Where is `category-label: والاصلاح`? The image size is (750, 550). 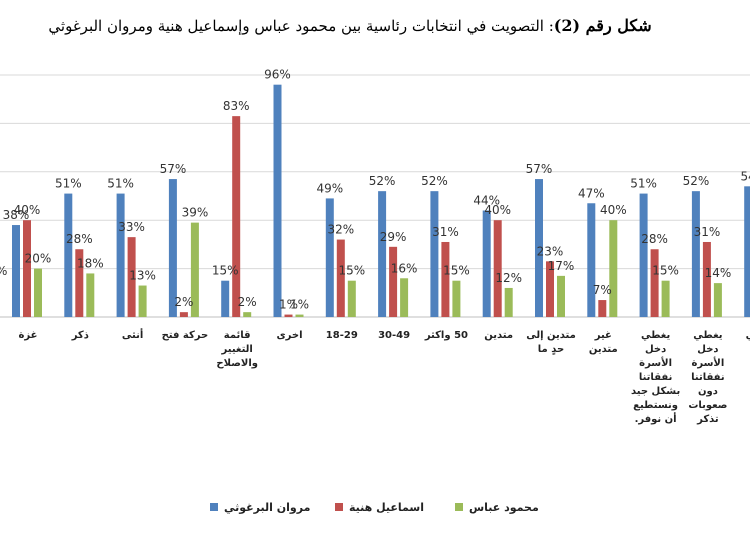
category-label: والاصلاح is located at coordinates (237, 363).